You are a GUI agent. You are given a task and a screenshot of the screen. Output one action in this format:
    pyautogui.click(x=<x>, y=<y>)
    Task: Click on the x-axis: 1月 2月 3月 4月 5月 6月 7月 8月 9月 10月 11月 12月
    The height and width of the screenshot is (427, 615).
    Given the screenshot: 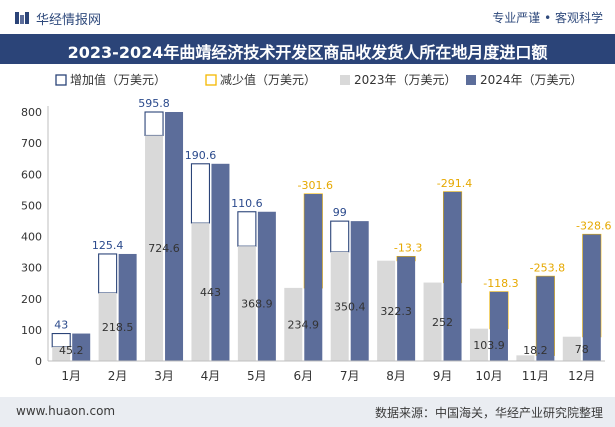 What is the action you would take?
    pyautogui.click(x=326, y=371)
    